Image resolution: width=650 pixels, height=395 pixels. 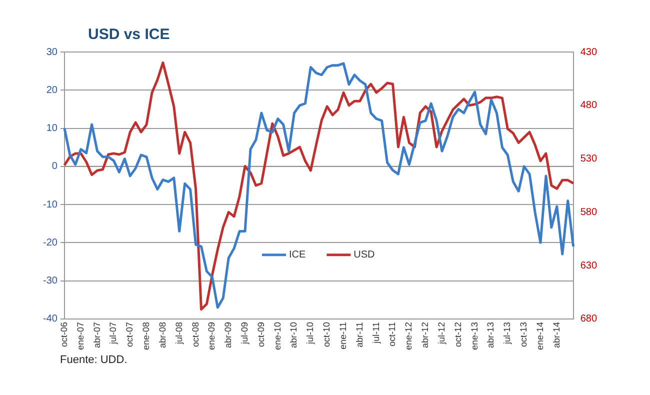 What do you see at coordinates (409, 336) in the screenshot?
I see `x-tick-label: ene-12` at bounding box center [409, 336].